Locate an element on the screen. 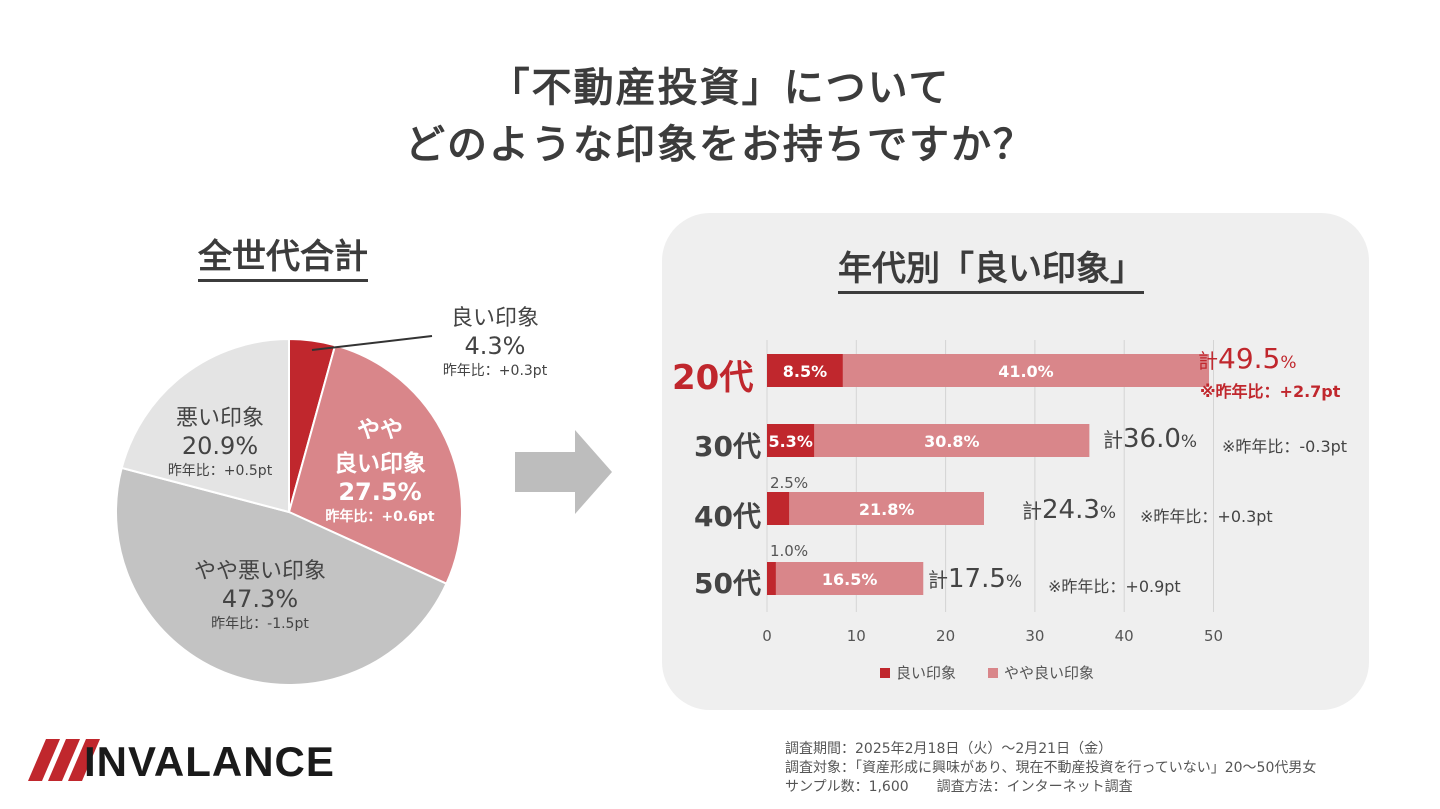 This screenshot has height=809, width=1440. pie-slice-bad is located at coordinates (205, 425).